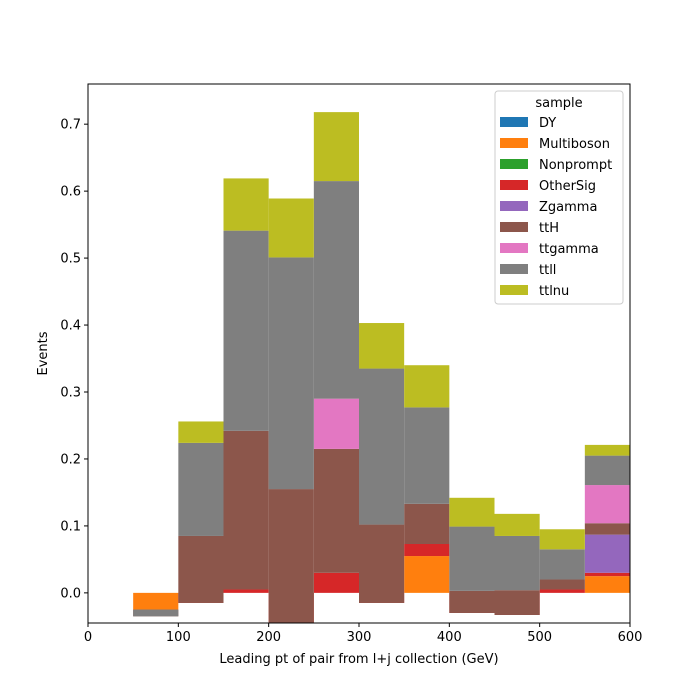 The image size is (700, 700). I want to click on y-tick-label: 0.6, so click(70, 192).